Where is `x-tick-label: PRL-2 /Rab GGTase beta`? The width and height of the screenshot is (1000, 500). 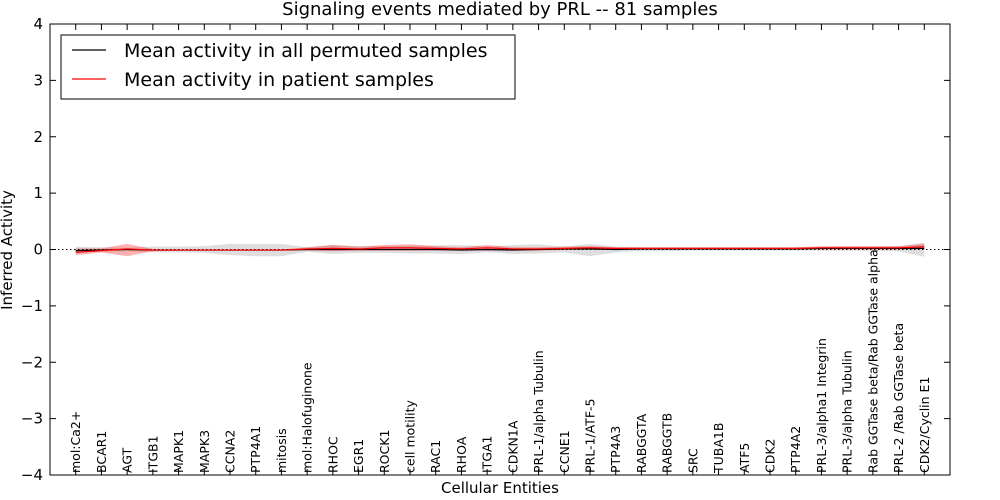 x-tick-label: PRL-2 /Rab GGTase beta is located at coordinates (898, 398).